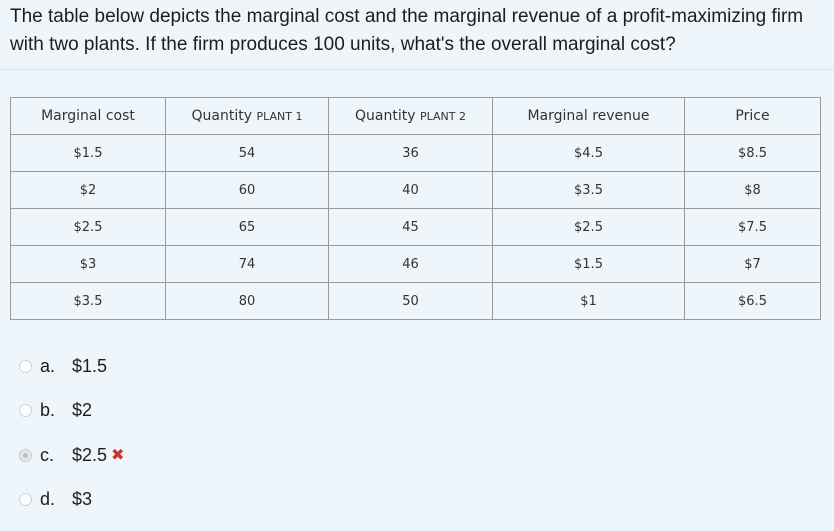 The image size is (834, 531). What do you see at coordinates (48, 410) in the screenshot?
I see `option-letter: b.` at bounding box center [48, 410].